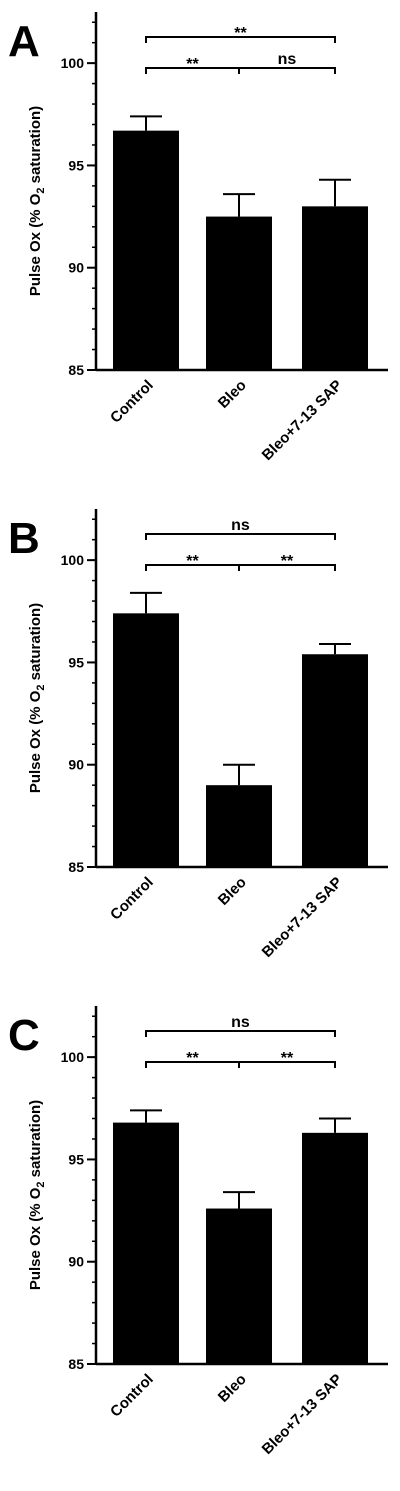  I want to click on panel-letter: A, so click(24, 41).